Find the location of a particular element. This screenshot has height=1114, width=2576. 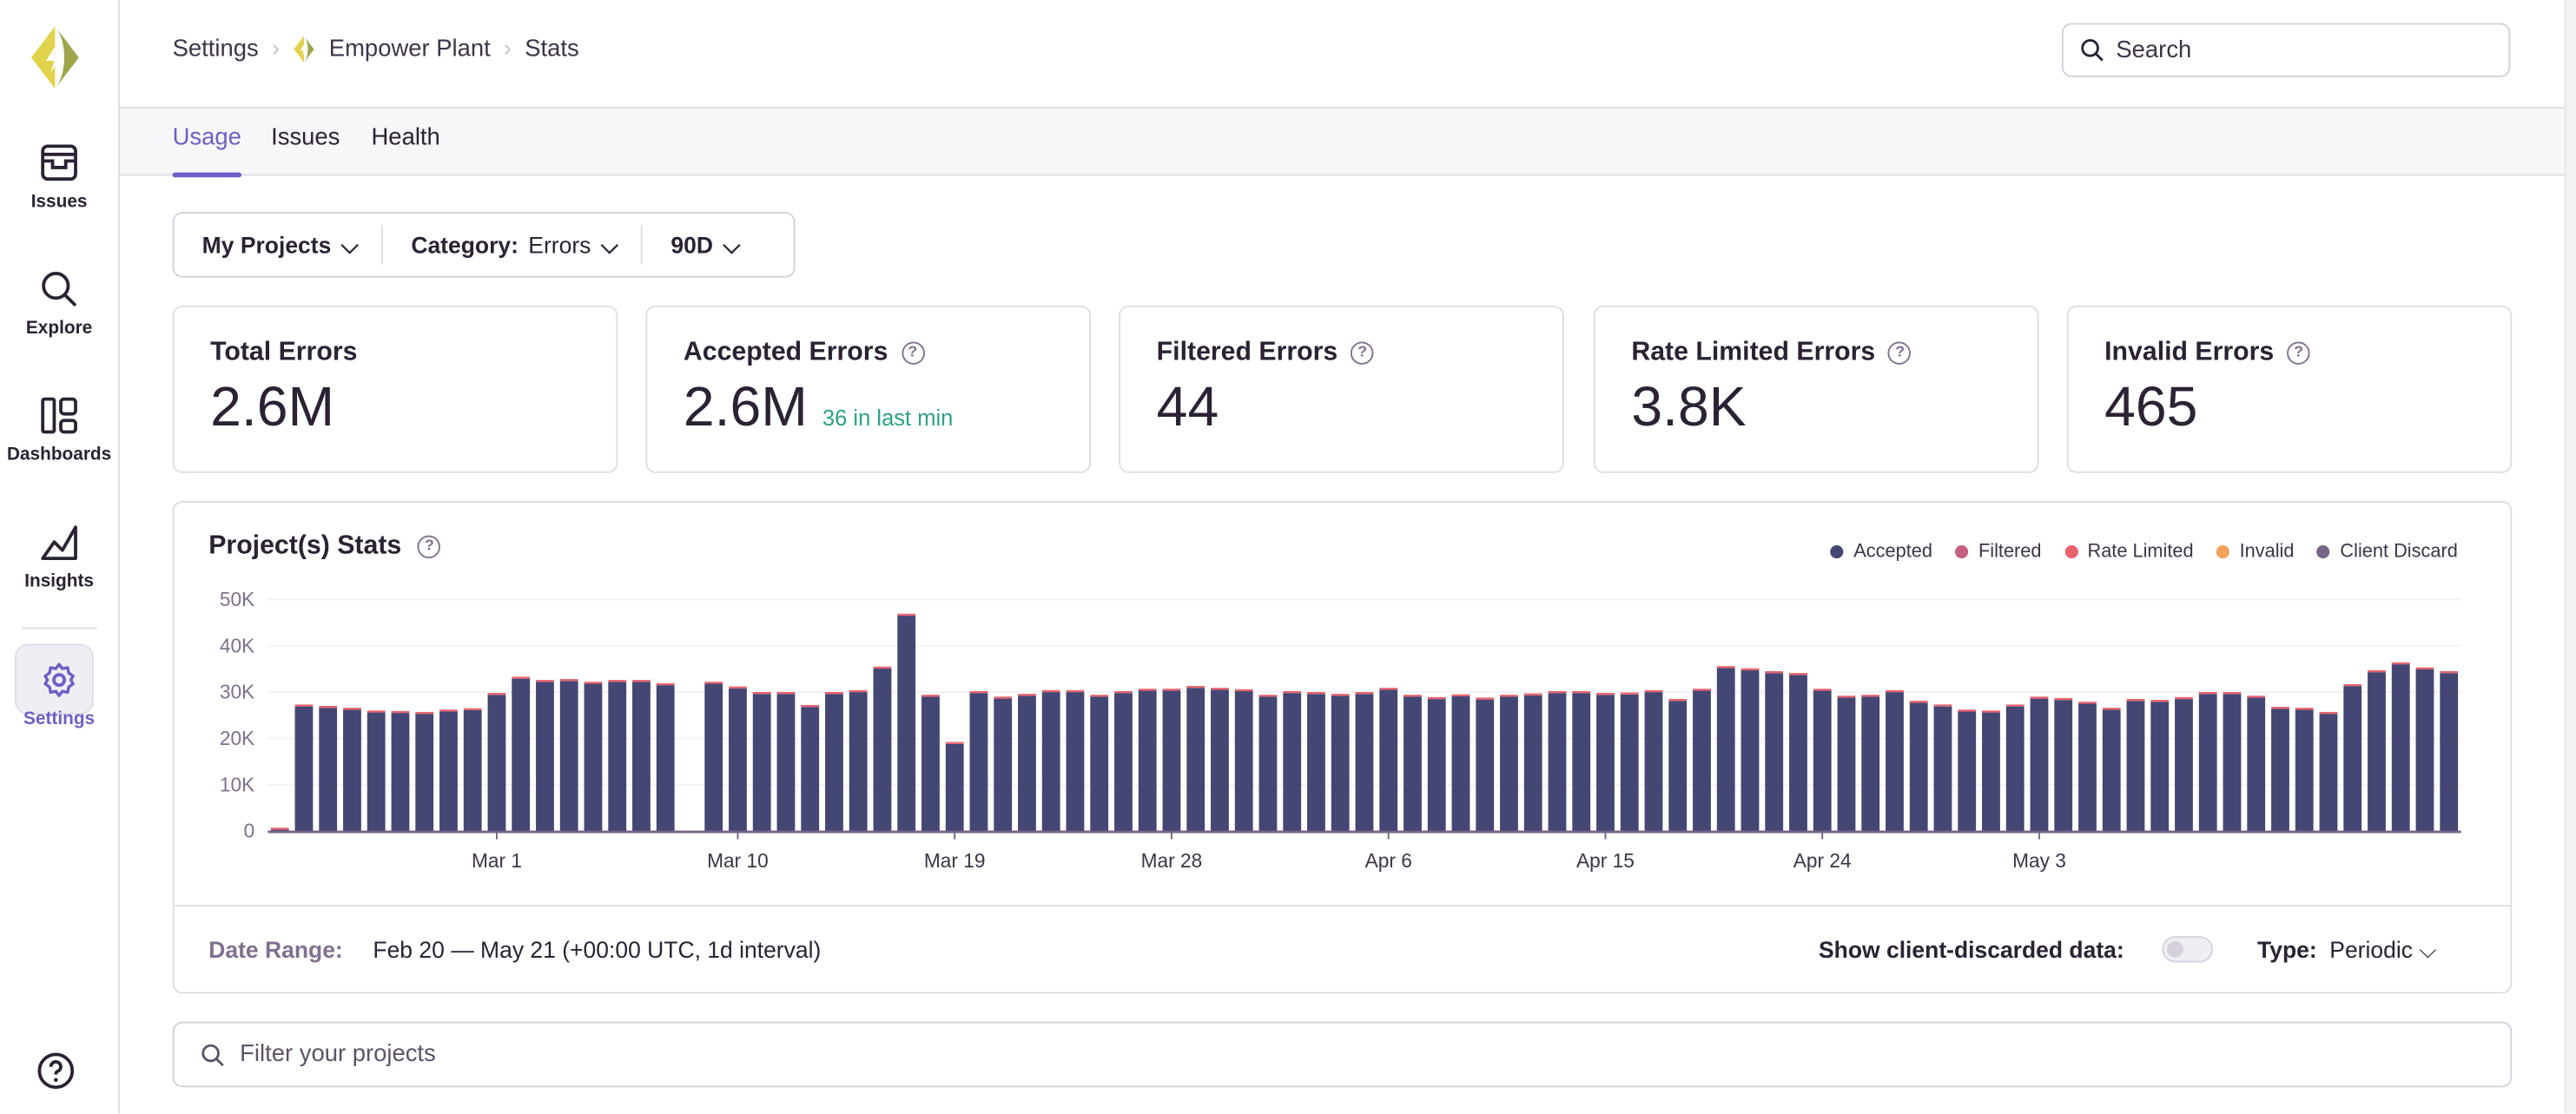

sidebar-item-explore: Explore is located at coordinates (59, 304).